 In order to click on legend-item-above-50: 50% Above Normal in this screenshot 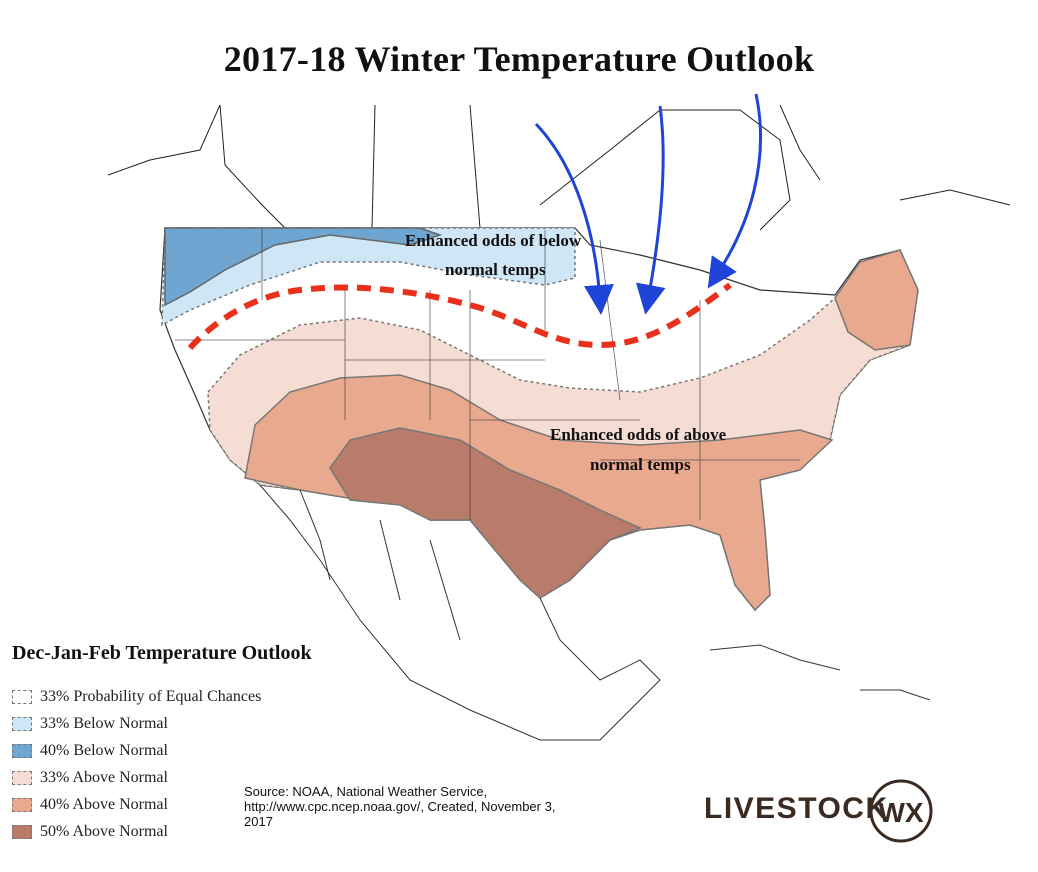, I will do `click(172, 831)`.